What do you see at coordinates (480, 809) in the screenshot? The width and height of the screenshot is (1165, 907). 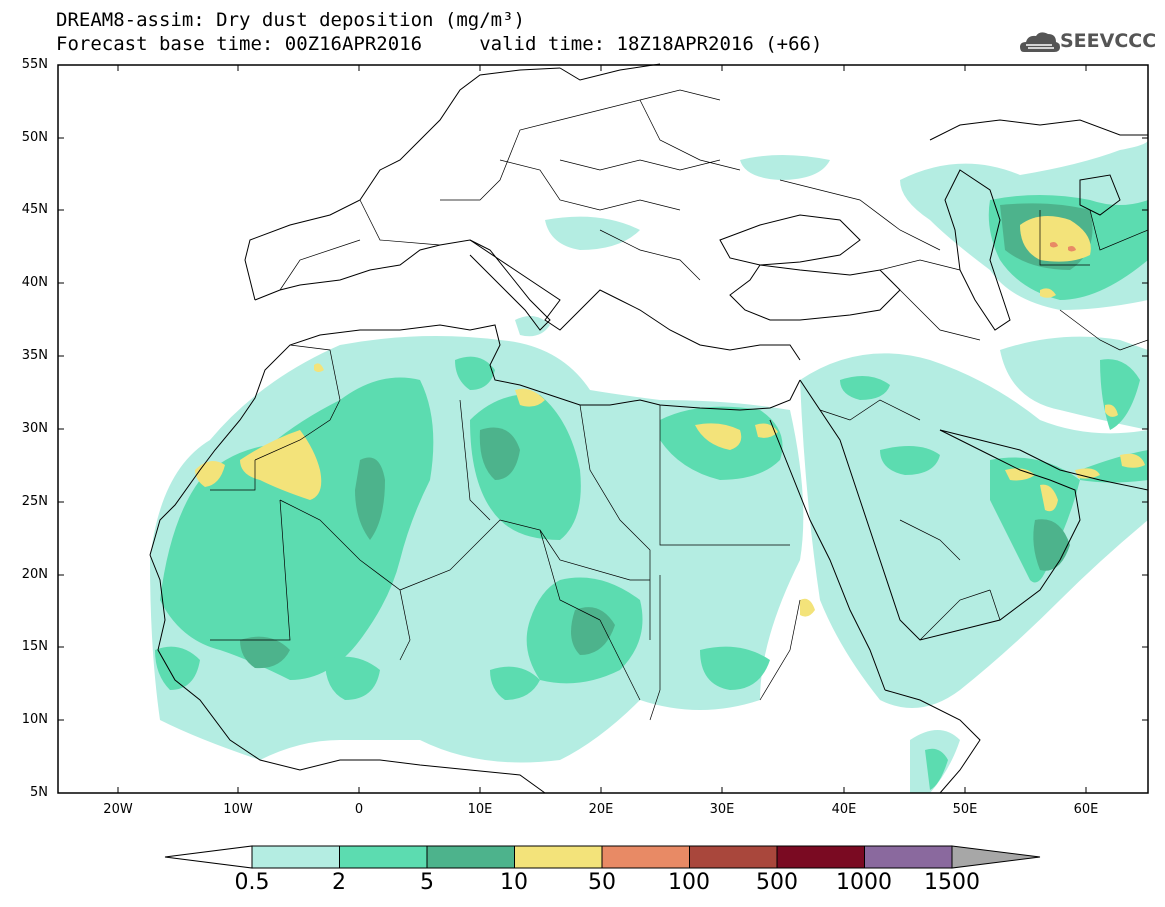 I see `lon-label: 10E` at bounding box center [480, 809].